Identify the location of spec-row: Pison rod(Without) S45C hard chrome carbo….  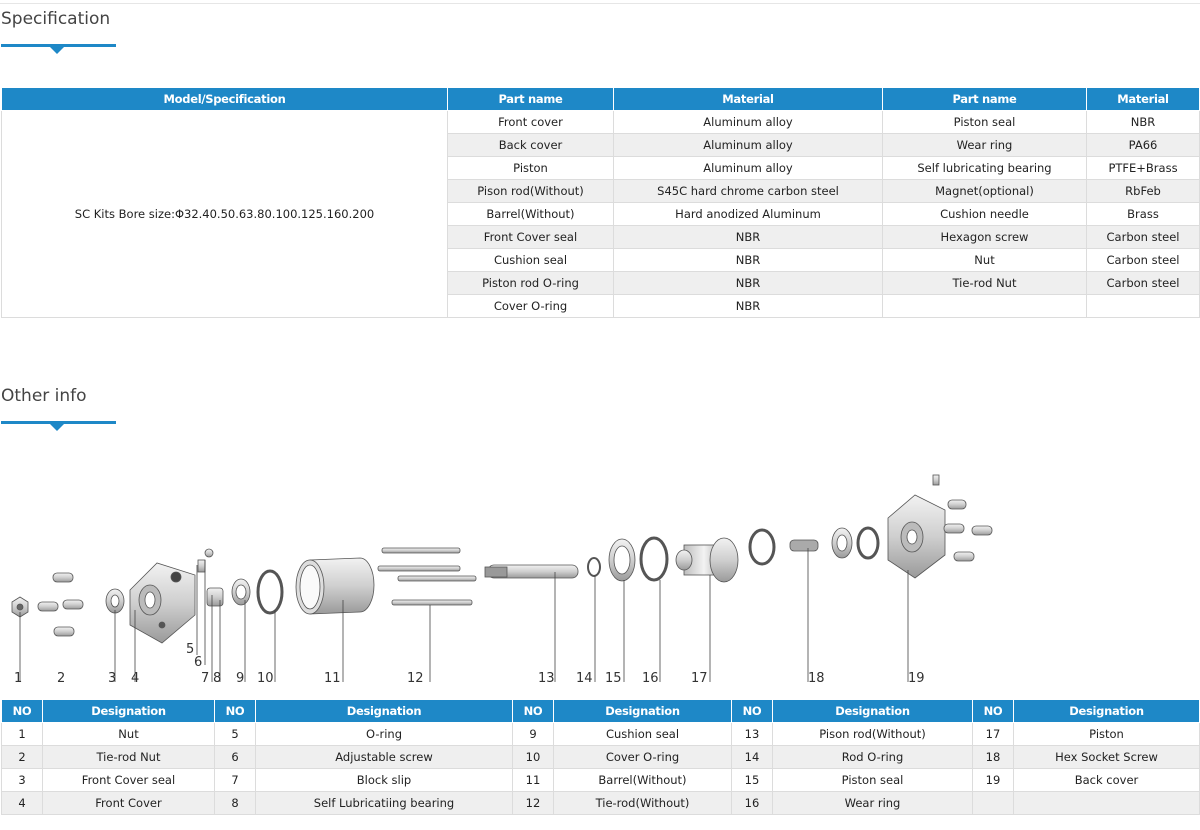
(601, 191).